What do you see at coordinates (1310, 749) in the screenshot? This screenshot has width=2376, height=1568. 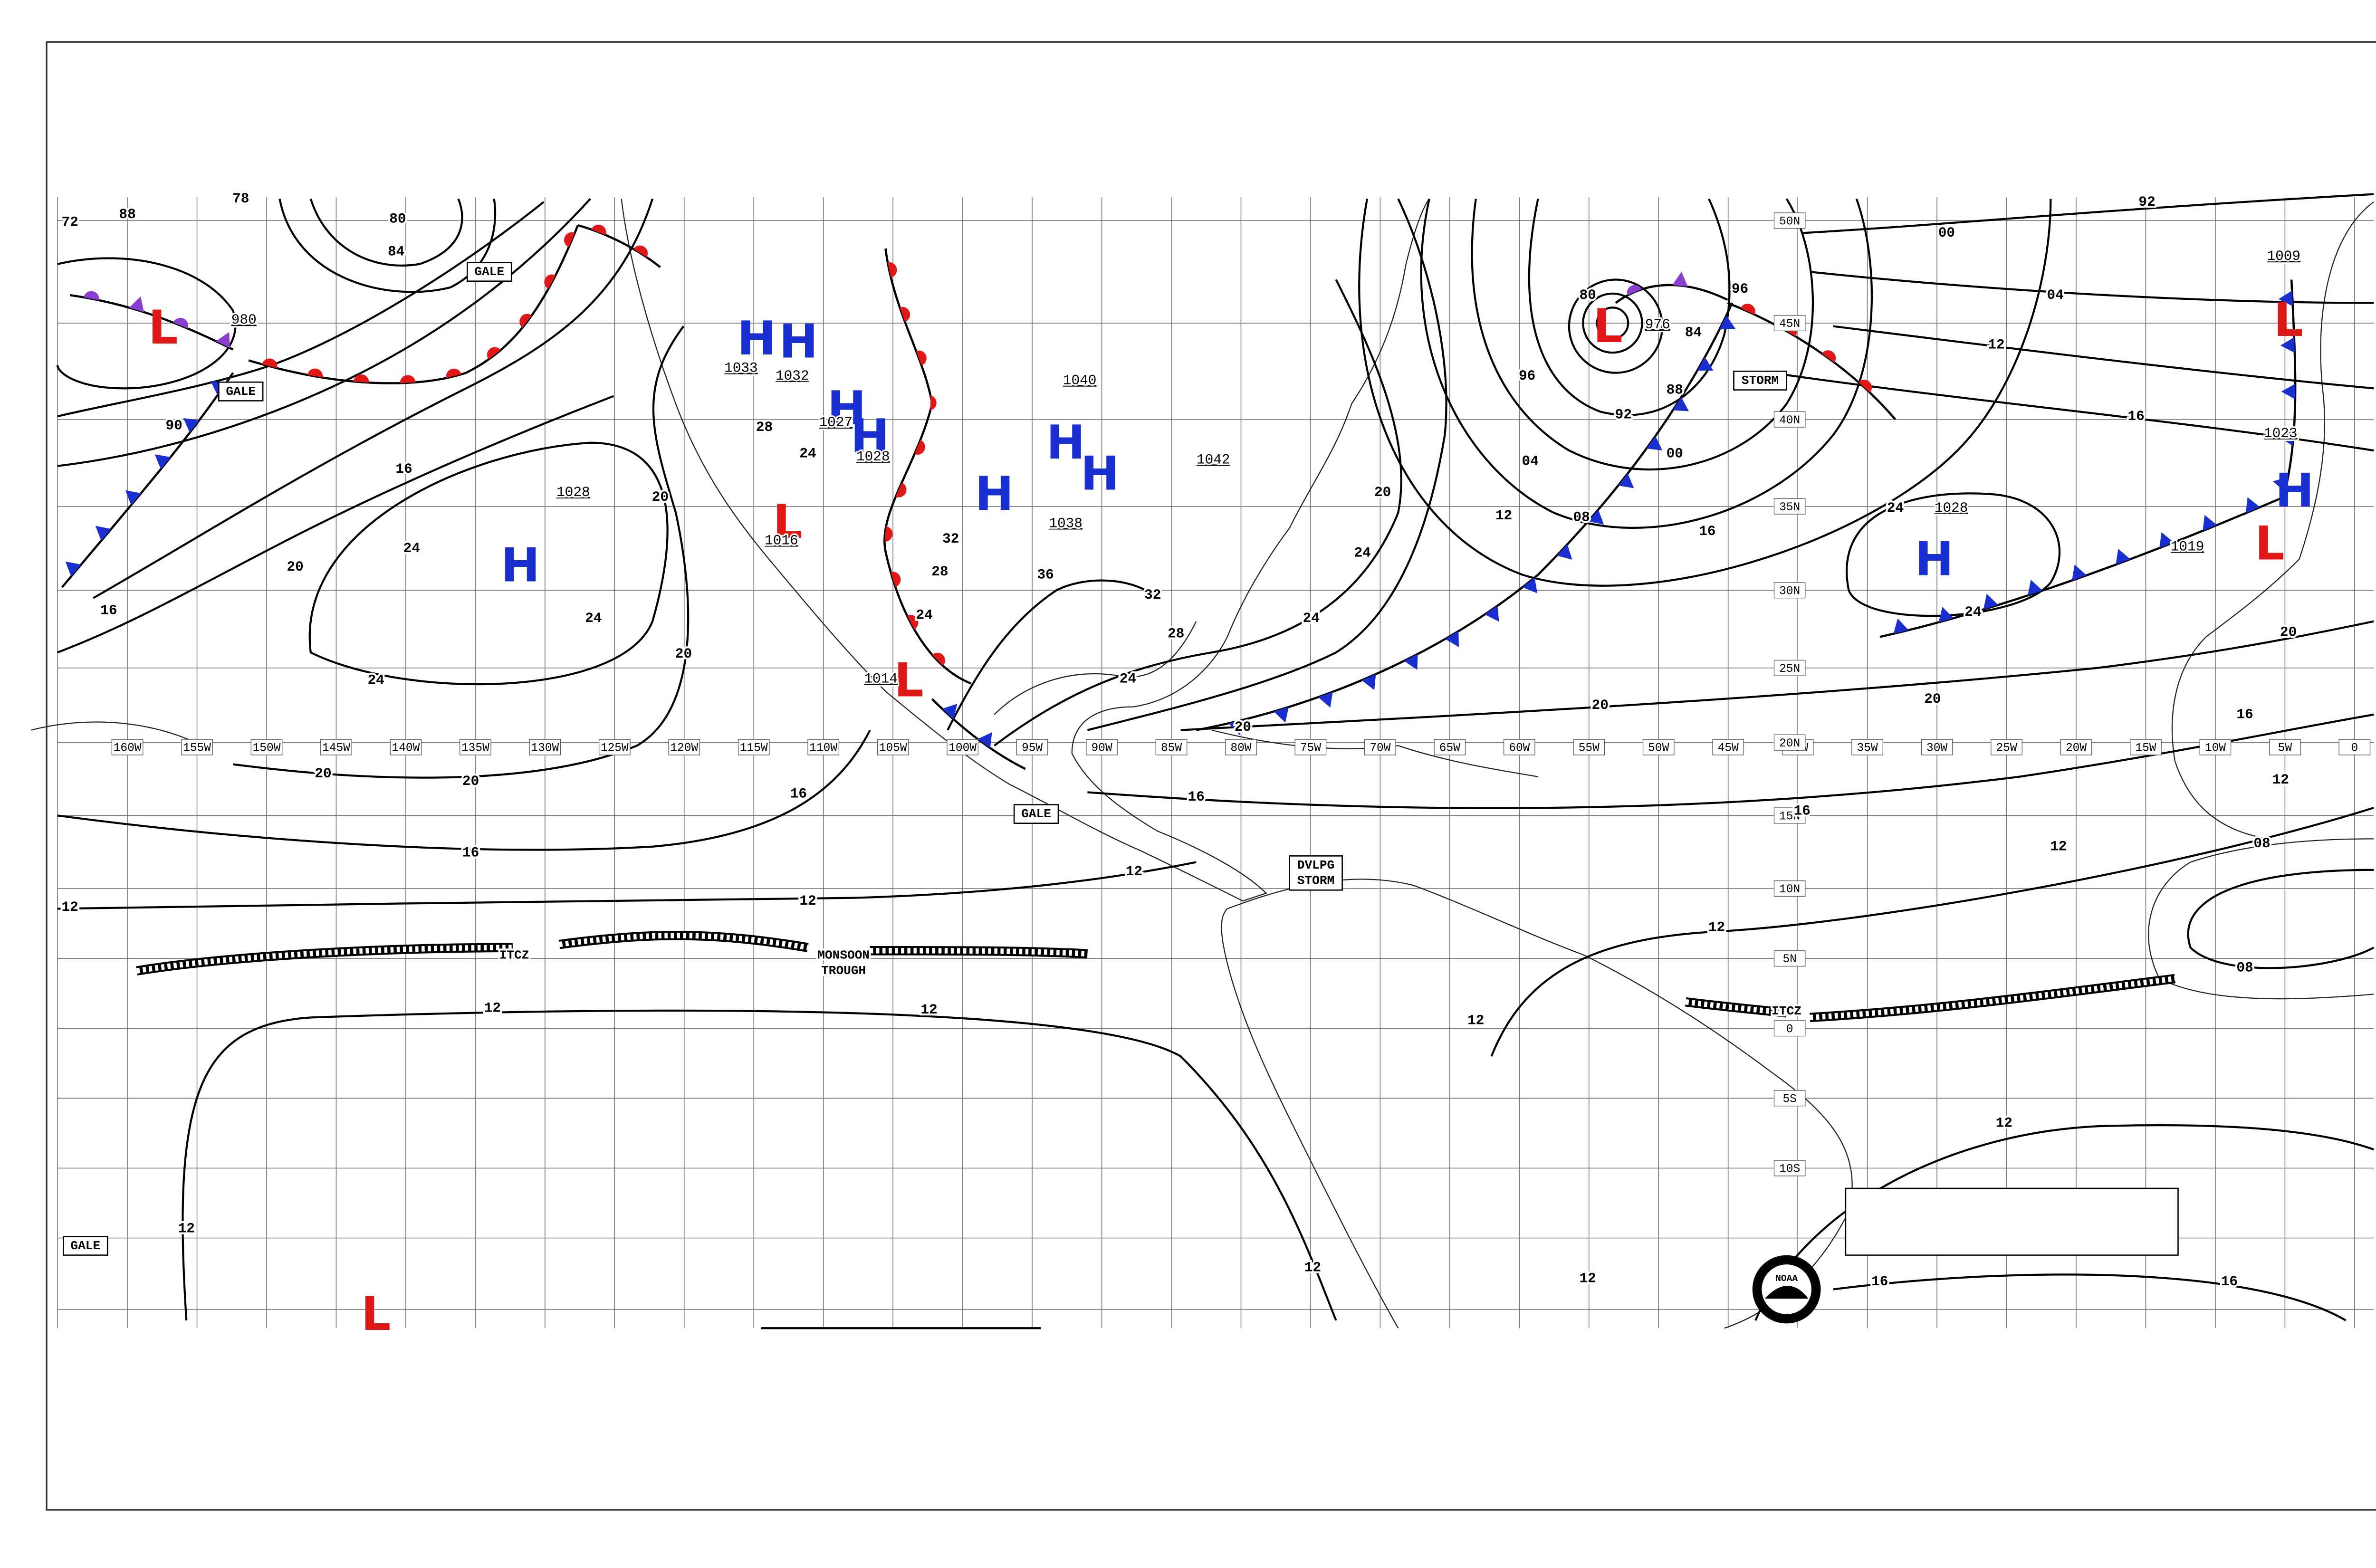 I see `lon-label: 75W` at bounding box center [1310, 749].